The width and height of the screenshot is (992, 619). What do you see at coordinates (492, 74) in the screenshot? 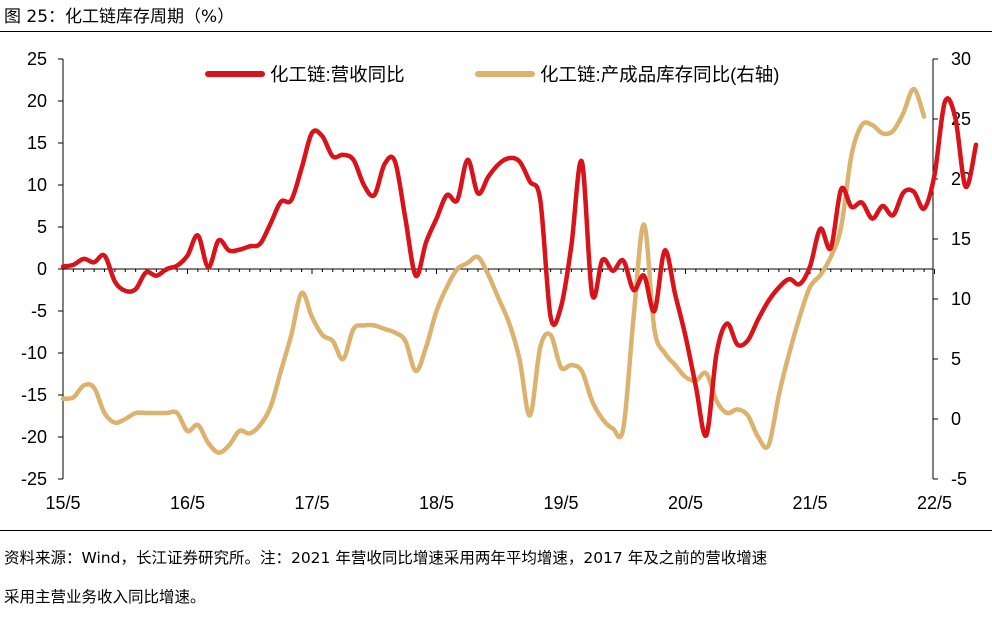
I see `legend: 化工链:营收同比 化工链:产成品库存同比(右轴)` at bounding box center [492, 74].